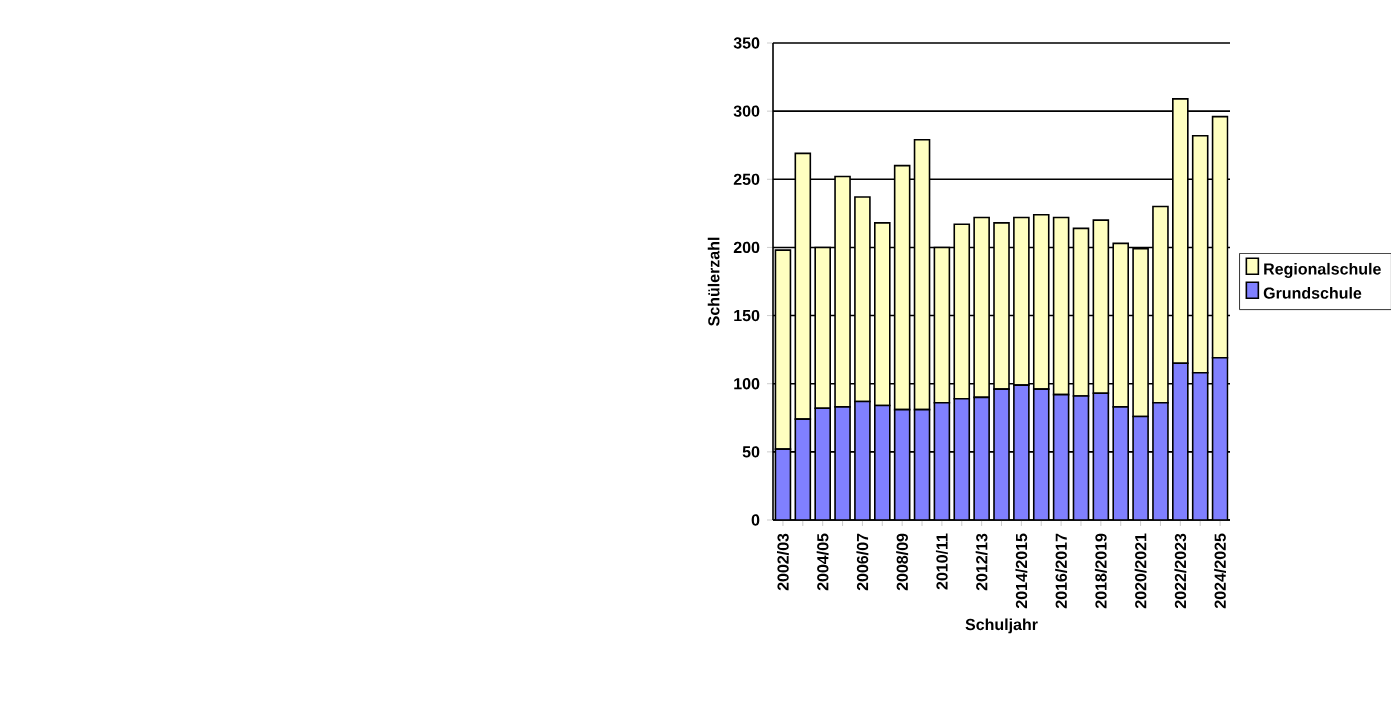 The image size is (1391, 720). I want to click on x-tick-label: 2004/05, so click(822, 562).